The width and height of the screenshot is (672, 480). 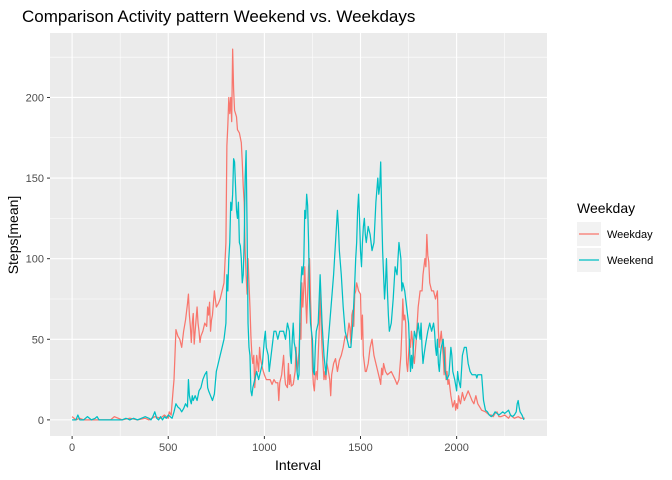 What do you see at coordinates (298, 465) in the screenshot?
I see `x-axis-title: Interval` at bounding box center [298, 465].